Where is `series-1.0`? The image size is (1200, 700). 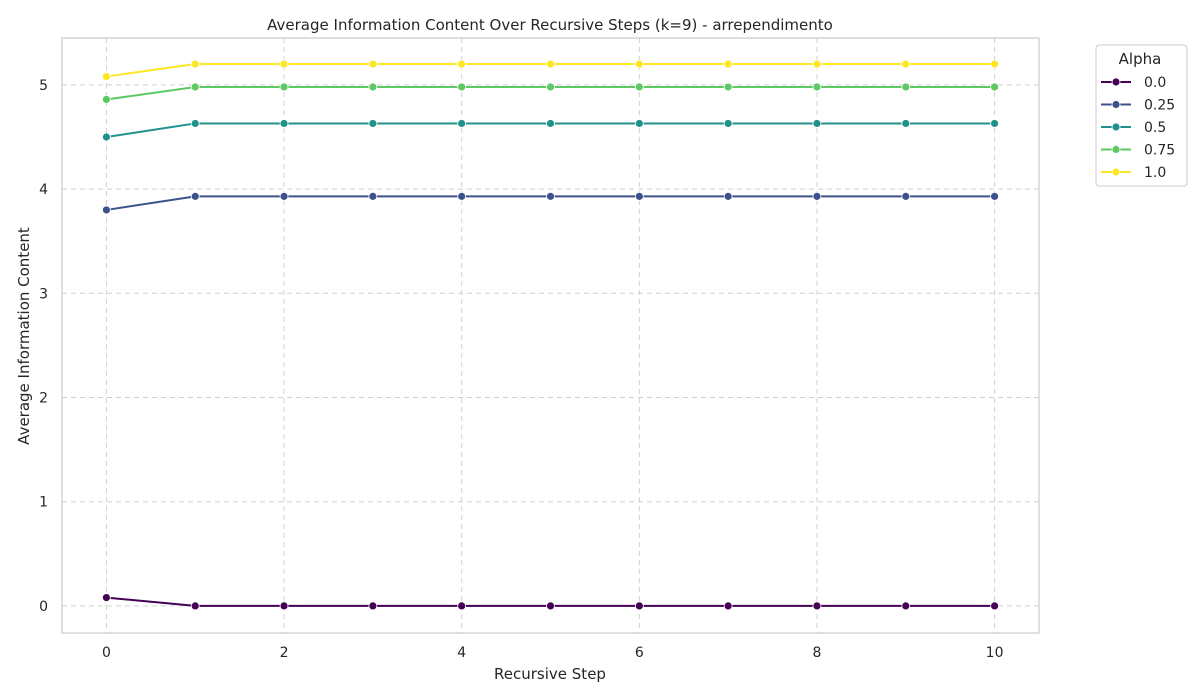
series-1.0 is located at coordinates (550, 70).